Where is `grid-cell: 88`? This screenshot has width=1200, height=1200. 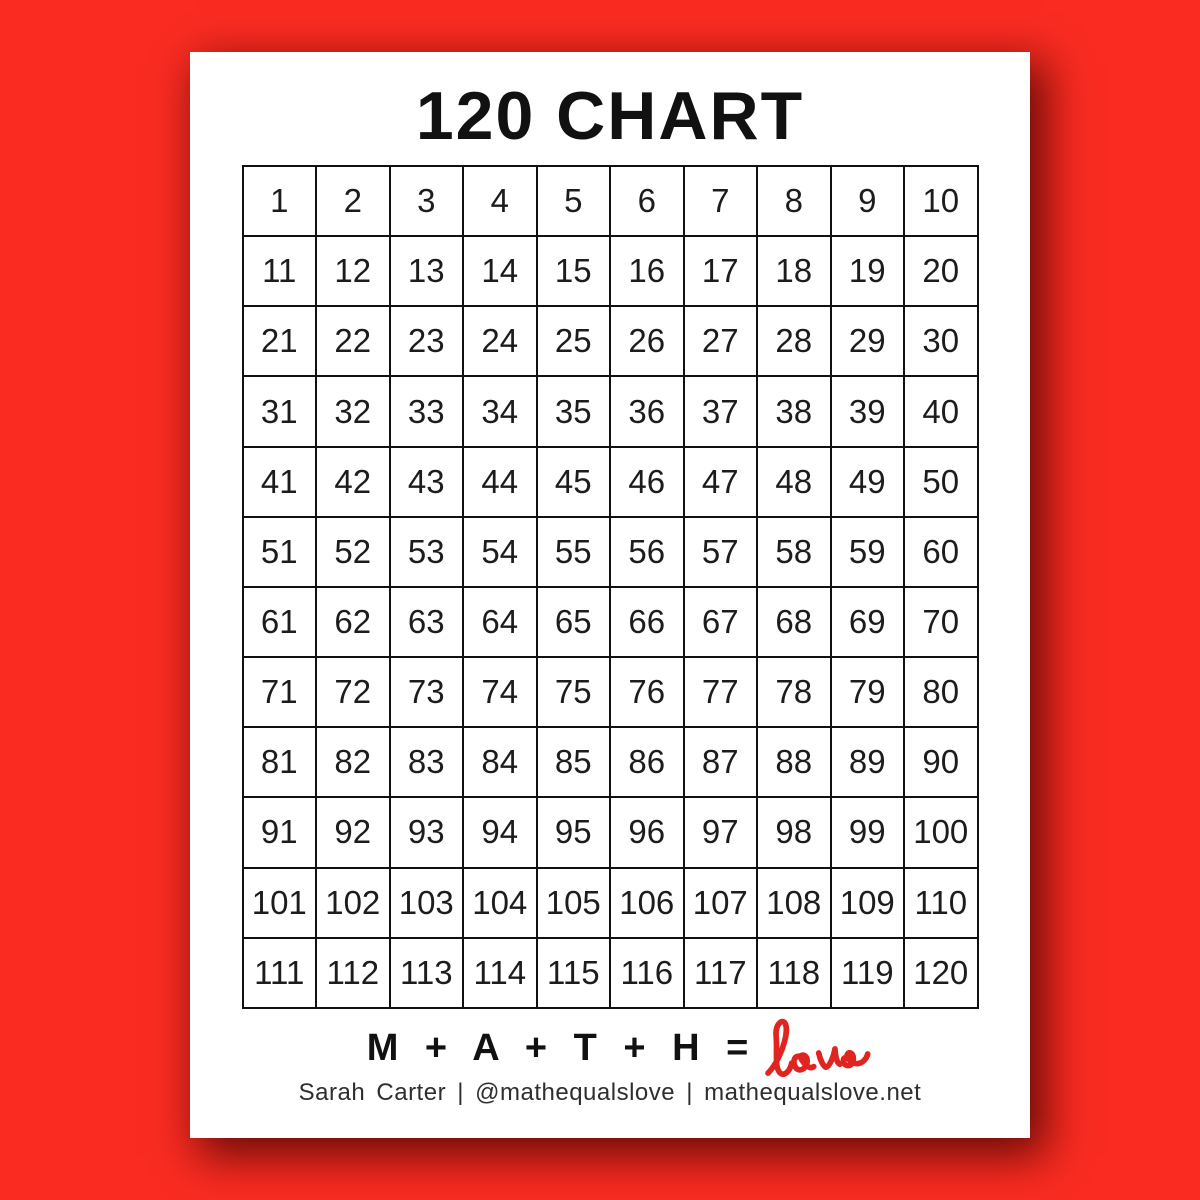
grid-cell: 88 is located at coordinates (794, 762).